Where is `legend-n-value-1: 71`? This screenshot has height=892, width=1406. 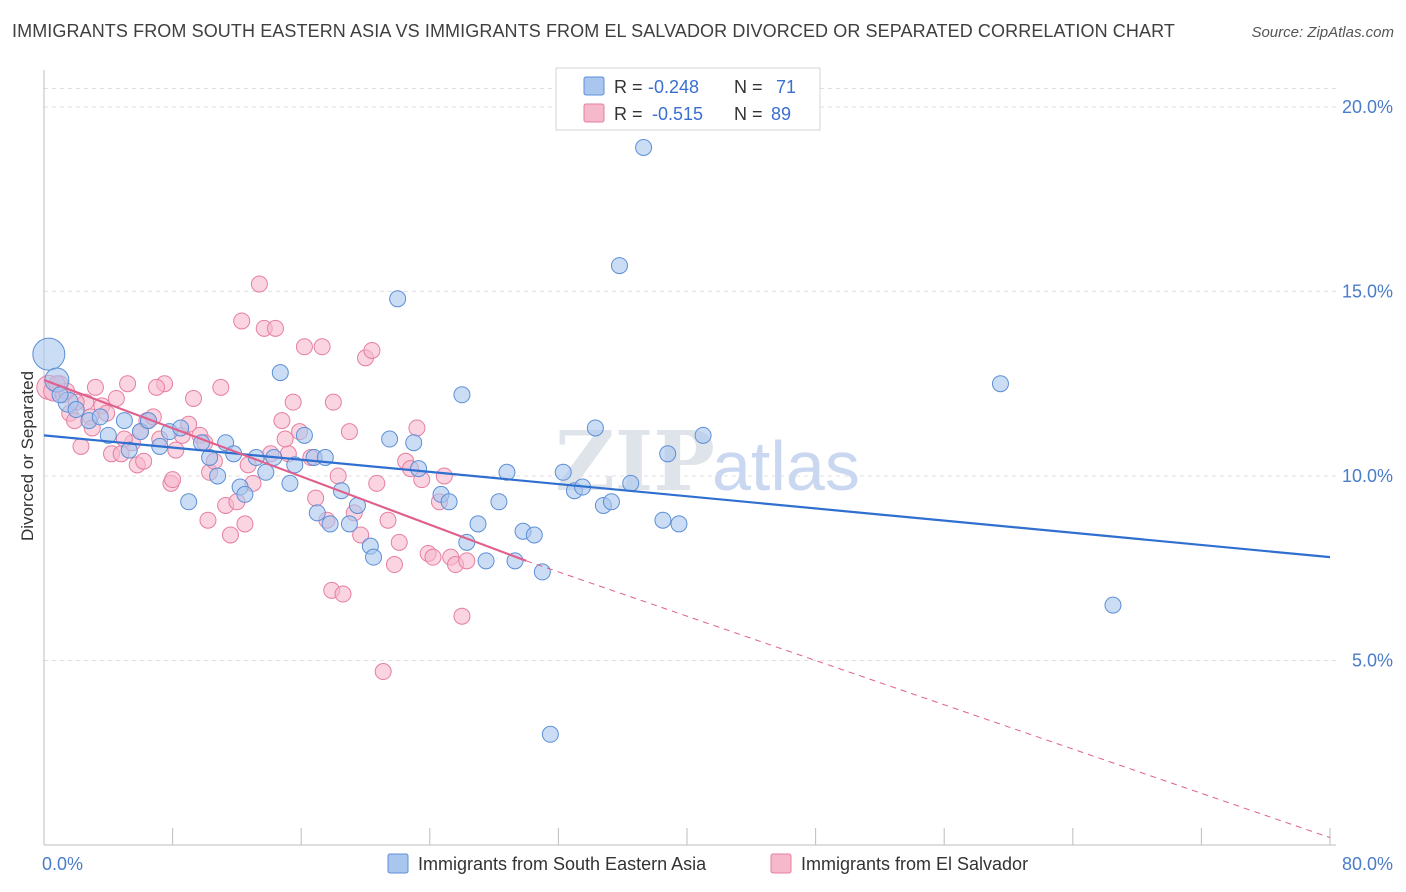 legend-n-value-1: 71 is located at coordinates (786, 87).